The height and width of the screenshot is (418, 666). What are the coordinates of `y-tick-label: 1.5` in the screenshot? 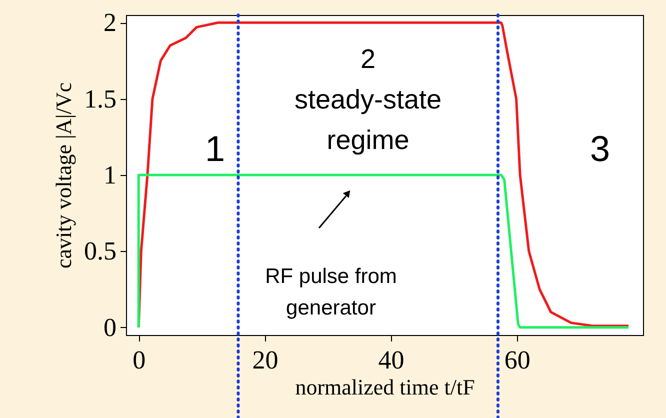 It's located at (100, 99).